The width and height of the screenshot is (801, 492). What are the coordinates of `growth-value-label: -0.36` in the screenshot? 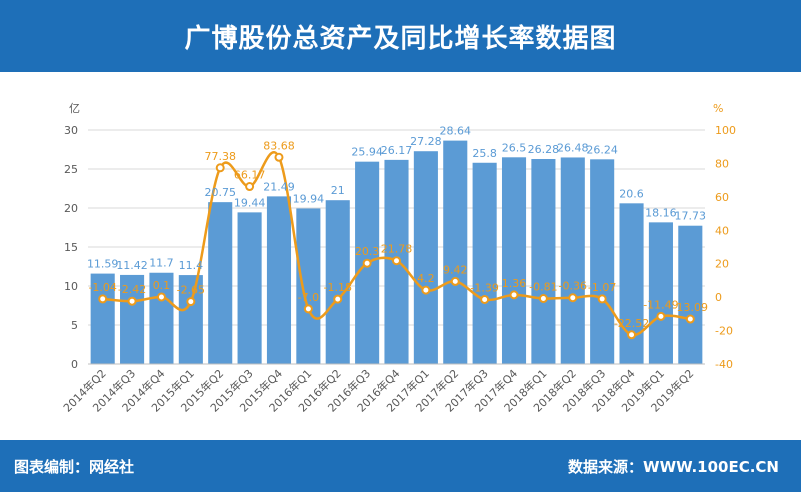 It's located at (573, 286).